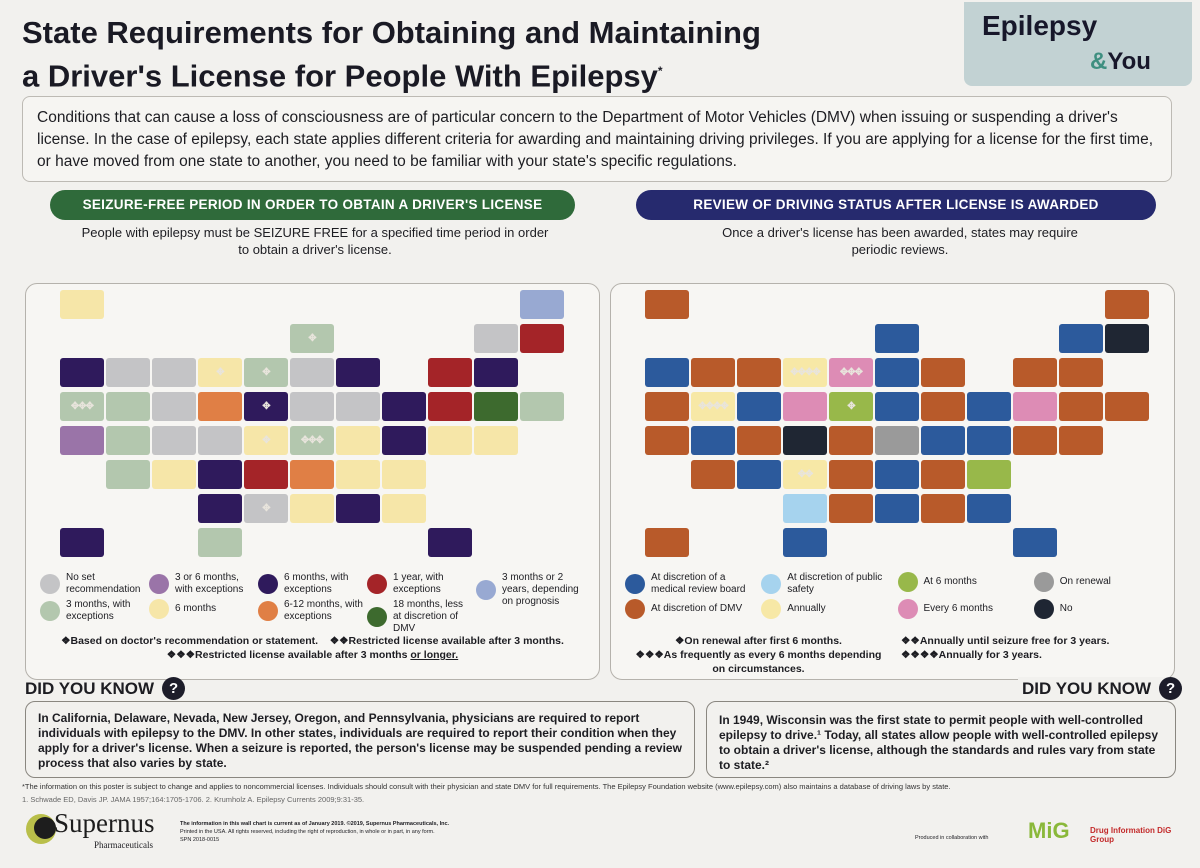 This screenshot has height=868, width=1200. I want to click on state-mt, so click(759, 372).